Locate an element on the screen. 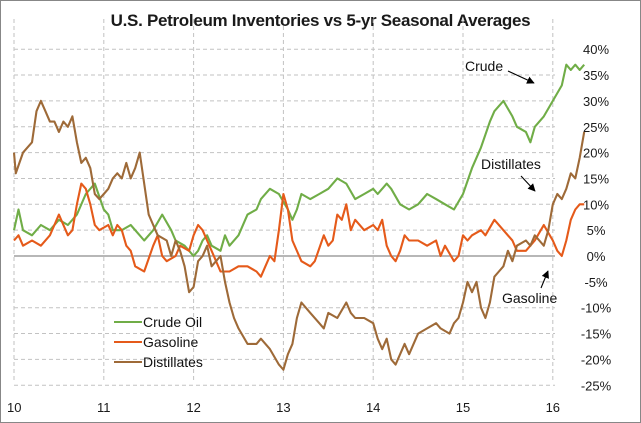 This screenshot has height=423, width=641. annotation-crude: Crude is located at coordinates (484, 66).